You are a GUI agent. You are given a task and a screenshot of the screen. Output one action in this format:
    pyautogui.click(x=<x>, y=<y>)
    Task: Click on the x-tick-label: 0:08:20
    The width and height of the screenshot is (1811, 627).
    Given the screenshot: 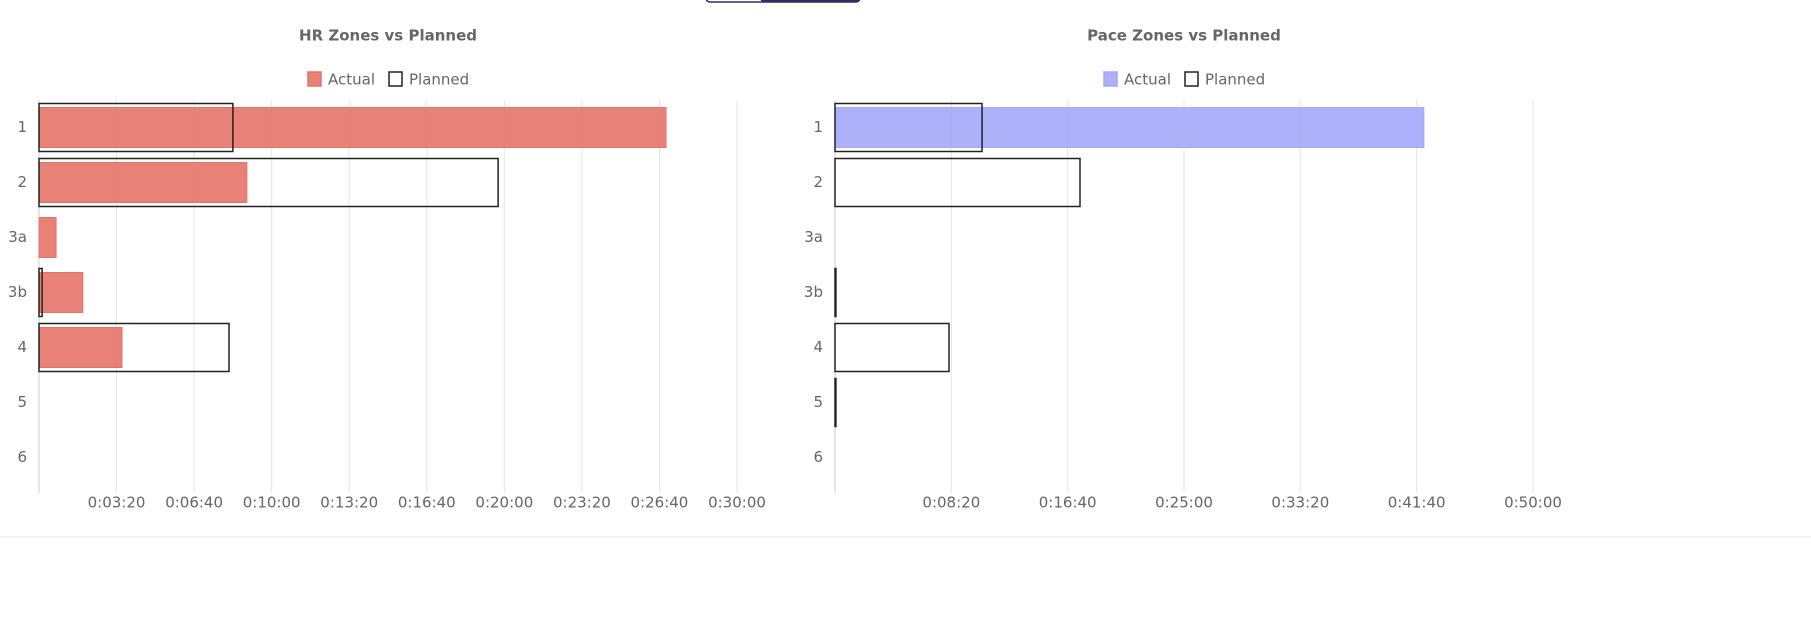 What is the action you would take?
    pyautogui.click(x=951, y=503)
    